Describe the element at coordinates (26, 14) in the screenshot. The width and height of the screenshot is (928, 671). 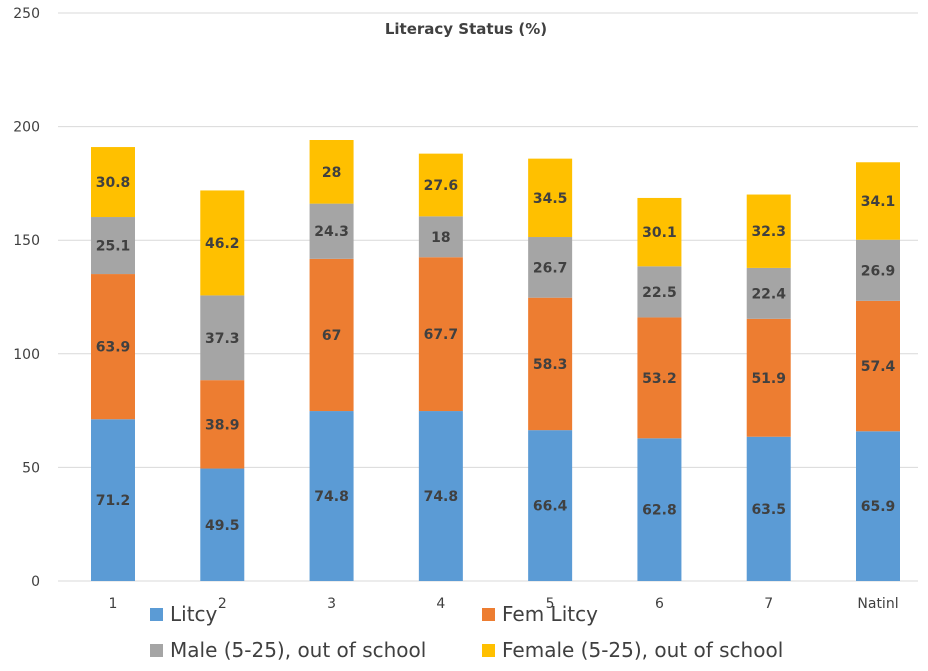
I see `y-tick-label: 250` at that location.